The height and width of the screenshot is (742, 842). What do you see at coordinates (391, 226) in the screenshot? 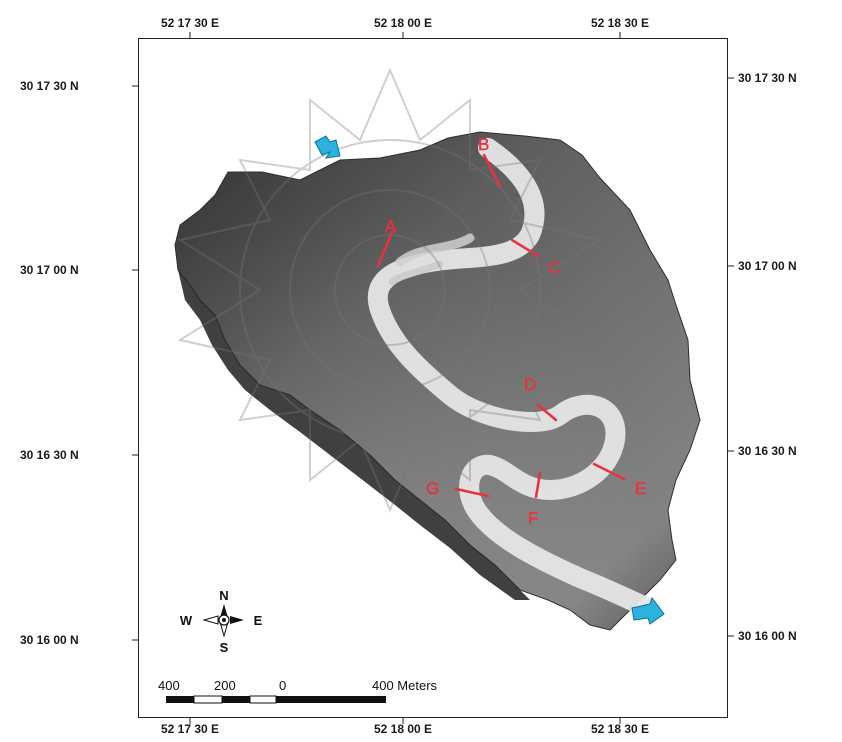
I see `section-label-a: A` at bounding box center [391, 226].